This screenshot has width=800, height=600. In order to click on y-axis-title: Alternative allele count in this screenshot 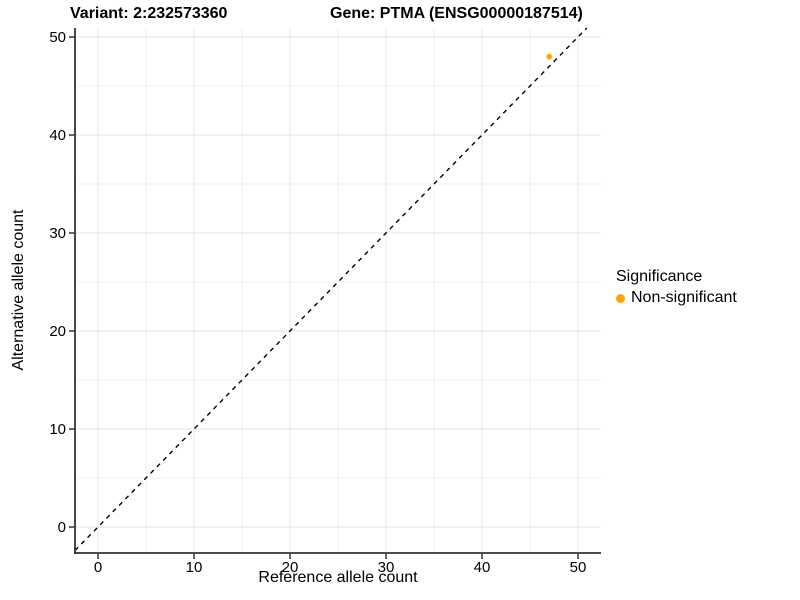, I will do `click(18, 290)`.